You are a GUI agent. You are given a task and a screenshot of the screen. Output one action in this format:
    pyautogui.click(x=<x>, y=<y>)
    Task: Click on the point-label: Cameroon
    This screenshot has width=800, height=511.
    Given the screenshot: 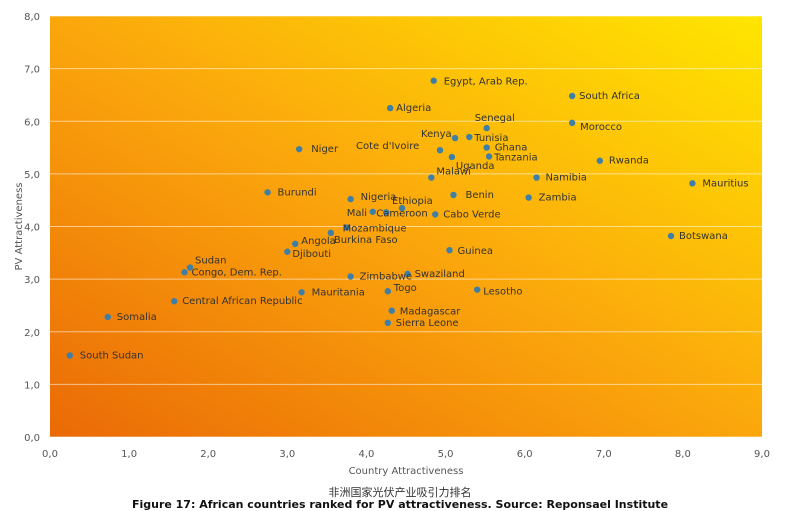 What is the action you would take?
    pyautogui.click(x=401, y=213)
    